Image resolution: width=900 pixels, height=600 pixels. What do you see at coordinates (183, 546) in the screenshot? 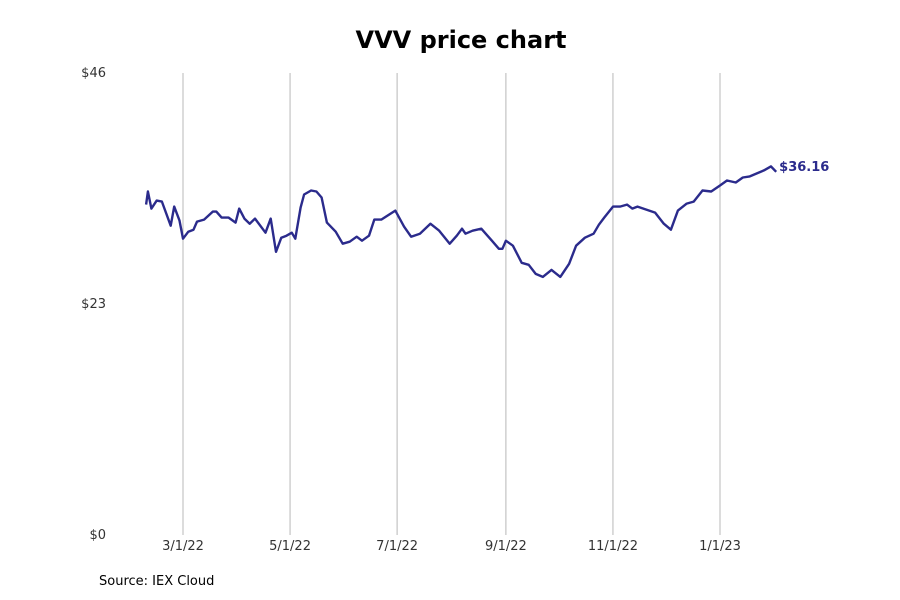
I see `x-tick-label: 3/1/22` at bounding box center [183, 546].